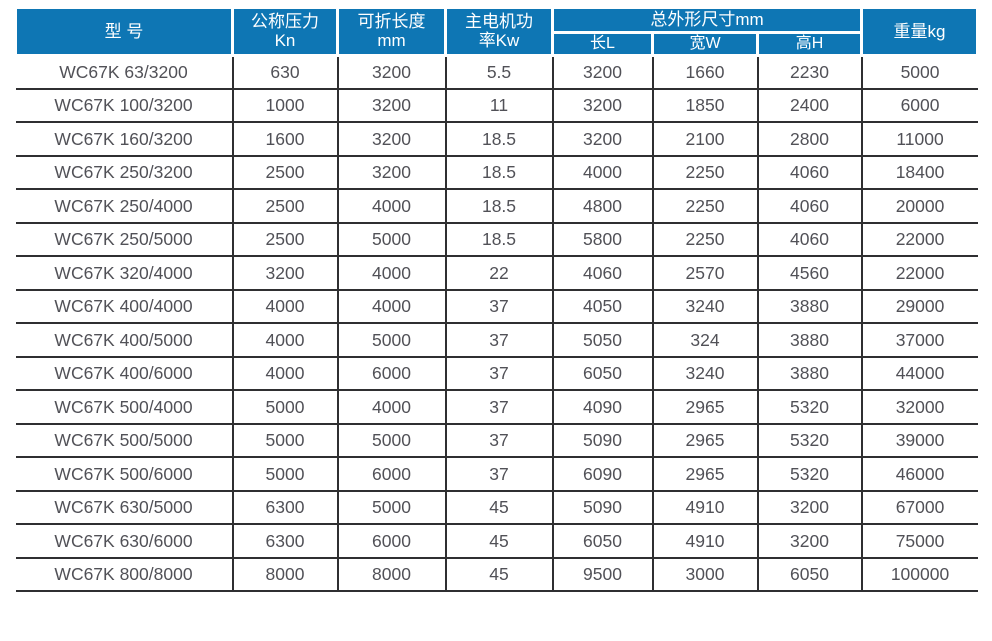  What do you see at coordinates (919, 474) in the screenshot?
I see `cell-weight: 46000` at bounding box center [919, 474].